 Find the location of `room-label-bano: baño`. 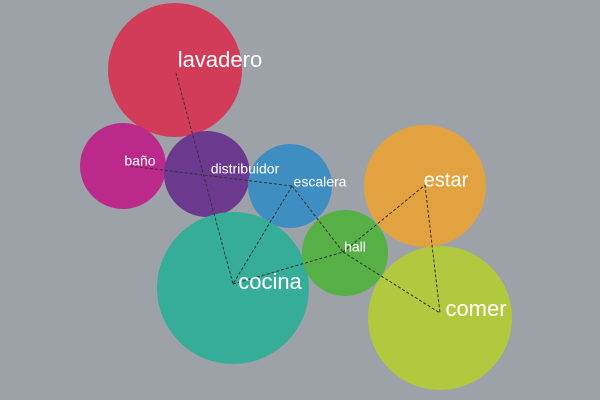

room-label-bano: baño is located at coordinates (139, 161).